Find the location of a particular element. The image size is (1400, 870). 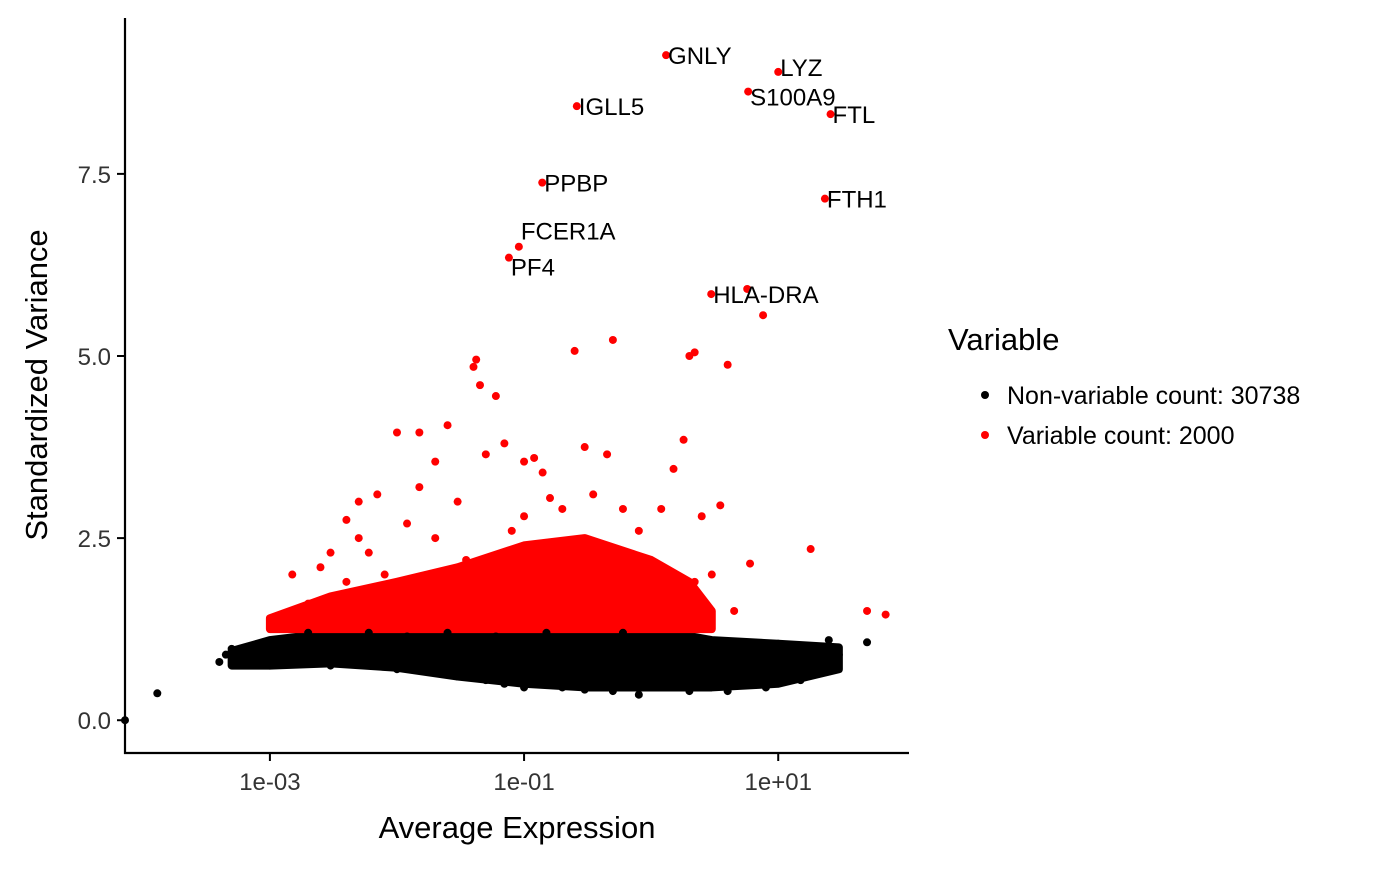

gene-label: FCER1A is located at coordinates (568, 232).